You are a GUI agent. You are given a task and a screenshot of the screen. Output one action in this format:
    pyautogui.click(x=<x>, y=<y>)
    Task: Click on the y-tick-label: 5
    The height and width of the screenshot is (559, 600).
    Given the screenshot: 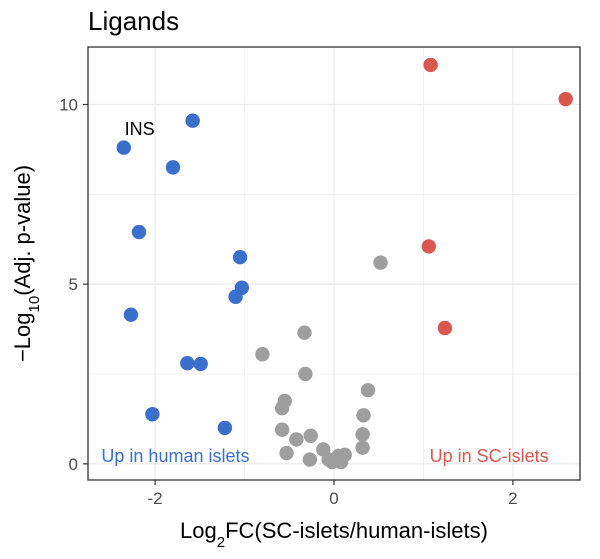 What is the action you would take?
    pyautogui.click(x=73, y=284)
    